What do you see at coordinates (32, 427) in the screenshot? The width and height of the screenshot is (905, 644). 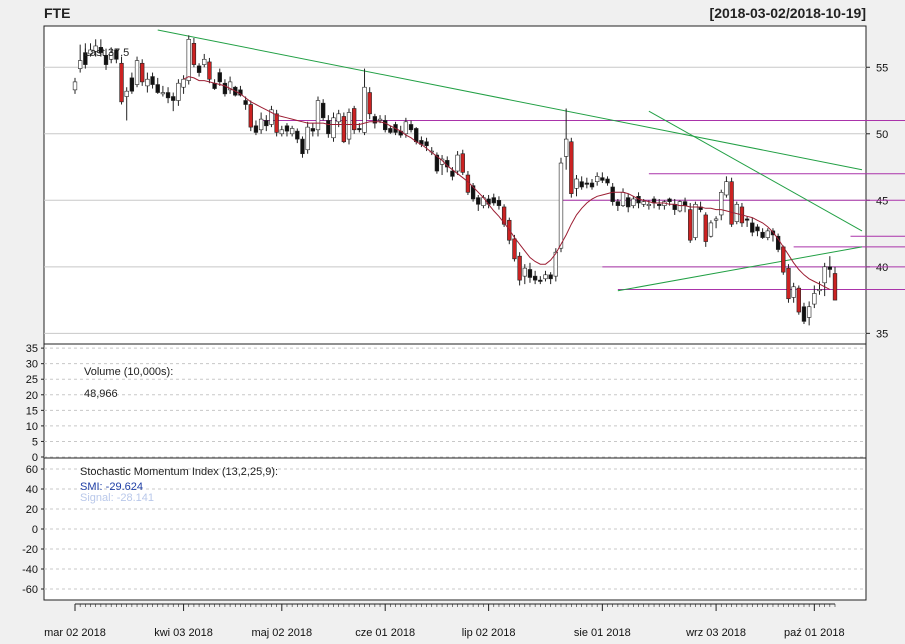 I see `volume-tick-label: 10` at bounding box center [32, 427].